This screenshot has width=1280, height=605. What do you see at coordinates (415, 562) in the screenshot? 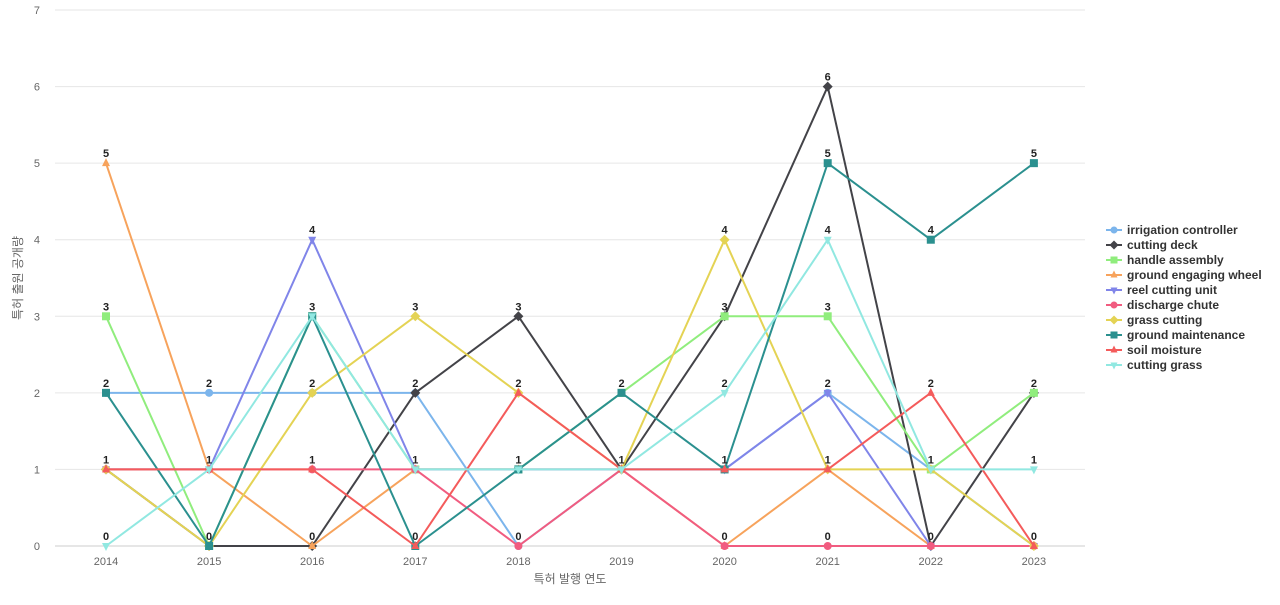
I see `x-tick-label: 2017` at bounding box center [415, 562].